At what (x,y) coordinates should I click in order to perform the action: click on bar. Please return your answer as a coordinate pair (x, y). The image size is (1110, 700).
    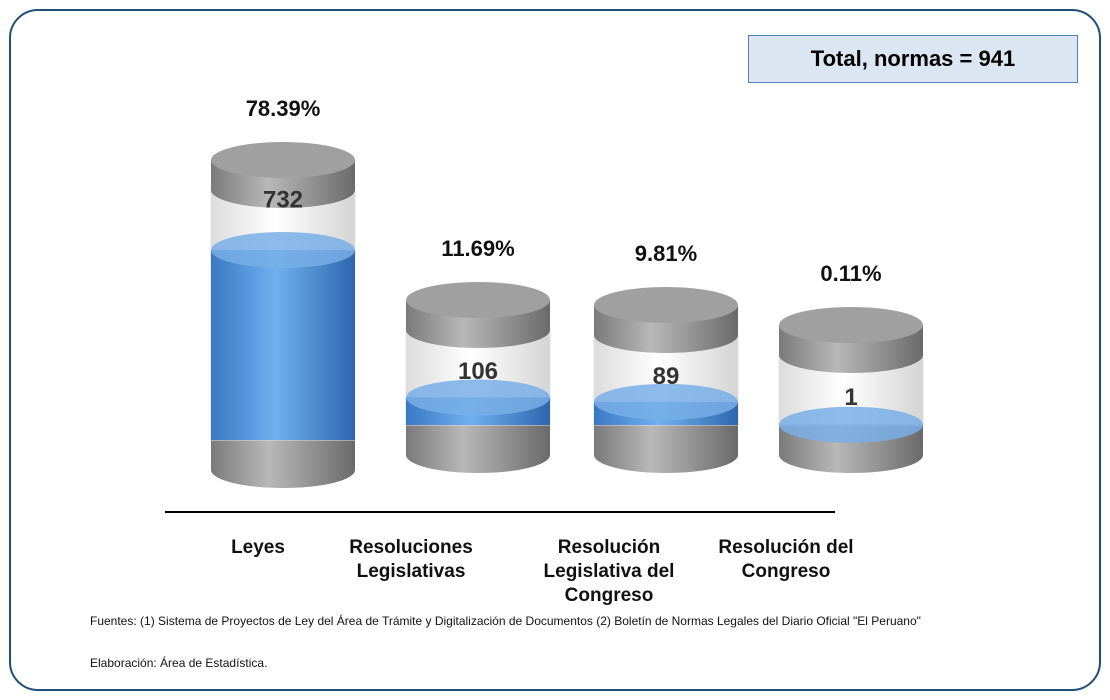
    Looking at the image, I should click on (283, 345).